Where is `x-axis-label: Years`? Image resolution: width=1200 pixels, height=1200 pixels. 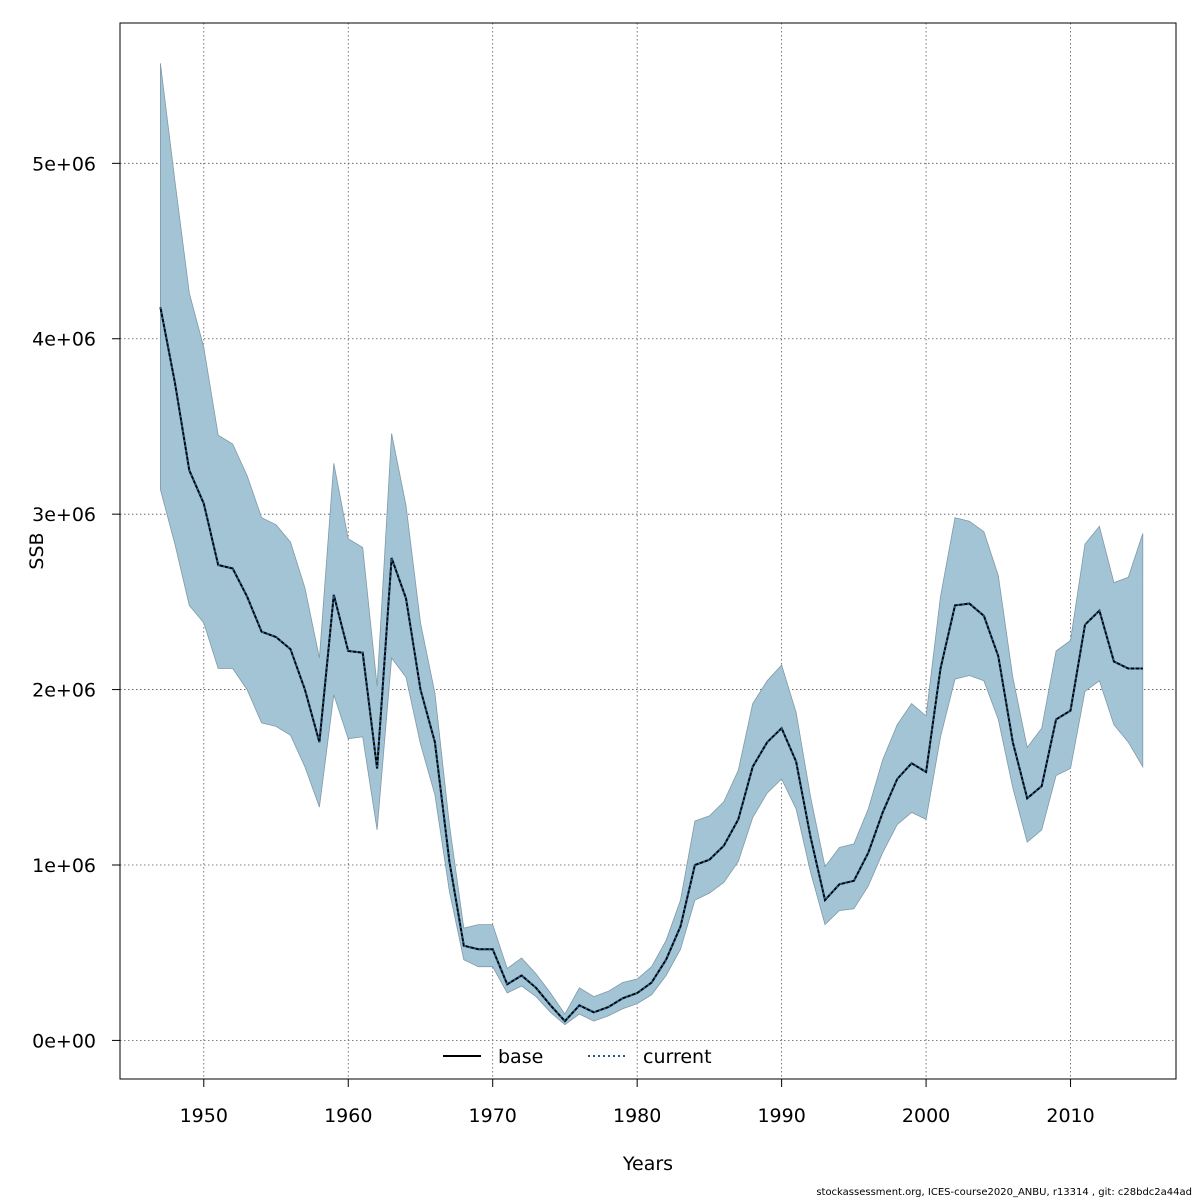 x-axis-label: Years is located at coordinates (647, 1164).